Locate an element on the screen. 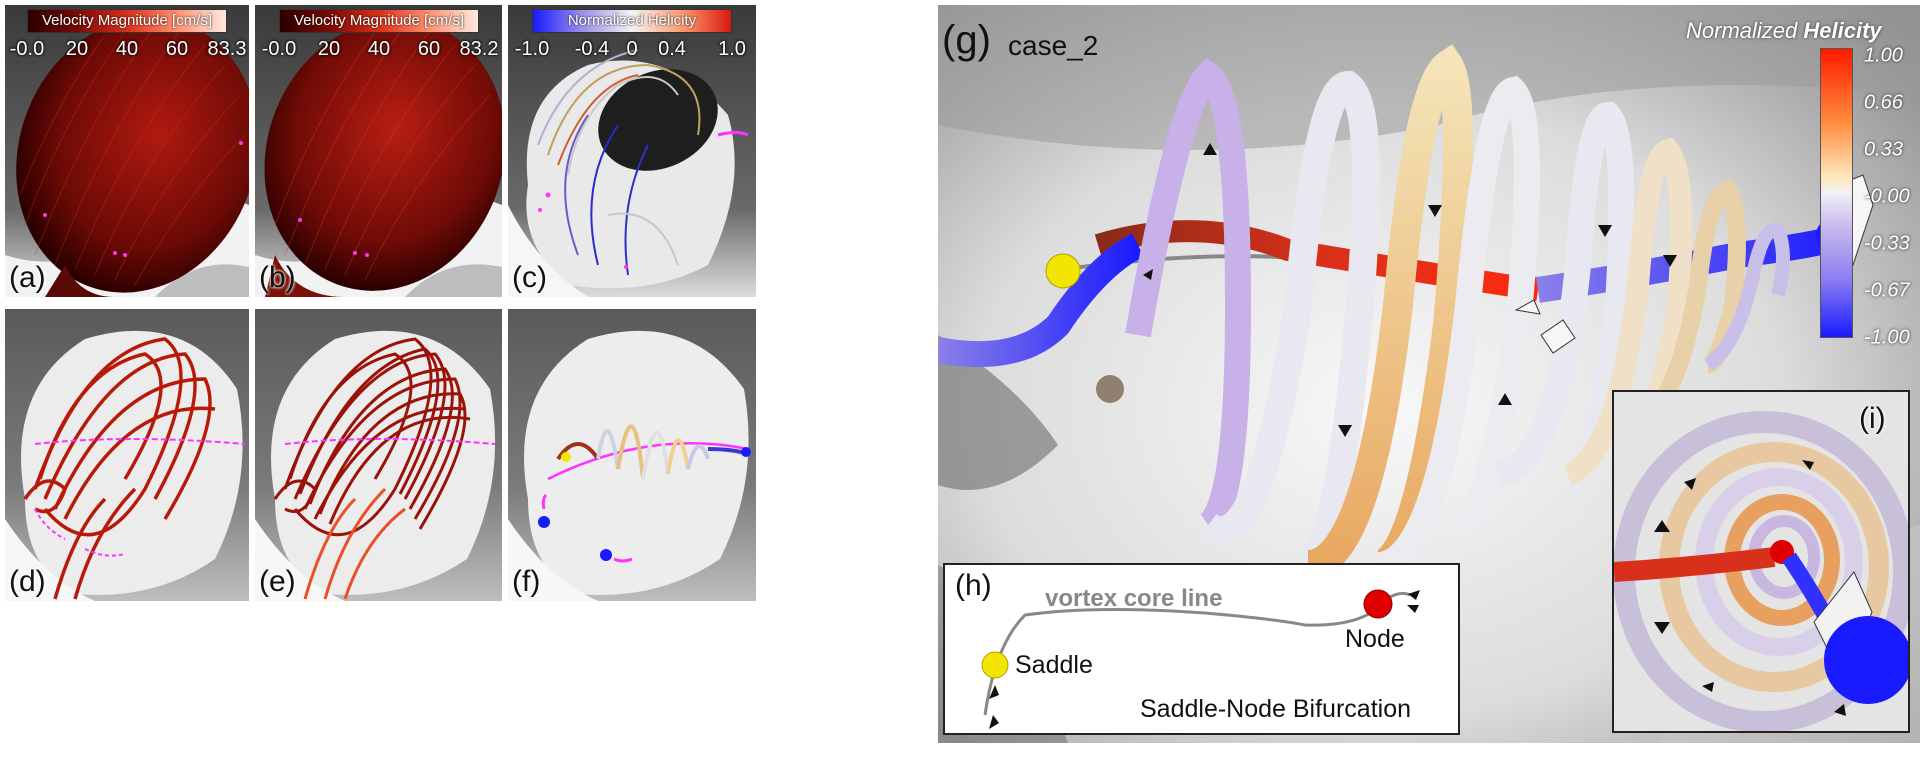 Image resolution: width=1925 pixels, height=757 pixels. colorbar-ticks-a: -0.0 20 40 60 83.3 is located at coordinates (128, 51).